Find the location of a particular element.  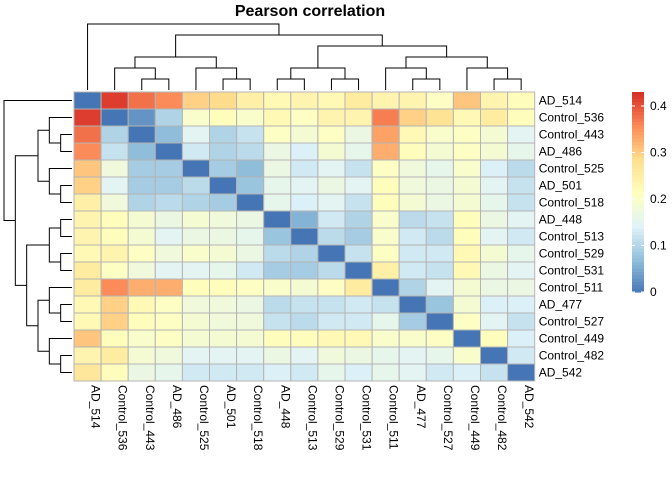

column-label: AD_477 is located at coordinates (421, 407).